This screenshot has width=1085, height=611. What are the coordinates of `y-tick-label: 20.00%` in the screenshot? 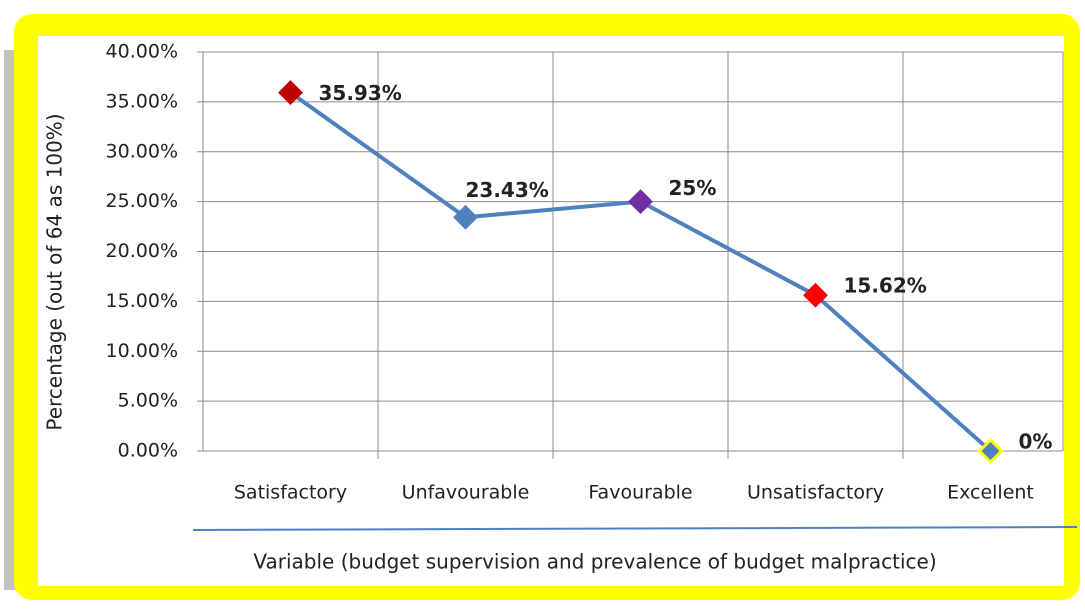 It's located at (142, 251).